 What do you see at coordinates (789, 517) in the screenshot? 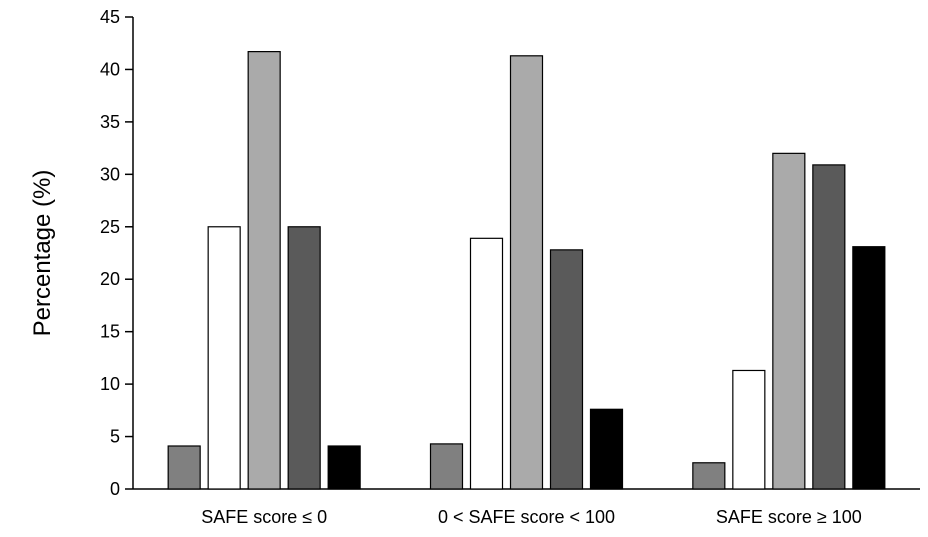
I see `x-tick-label: SAFE score ≥ 100` at bounding box center [789, 517].